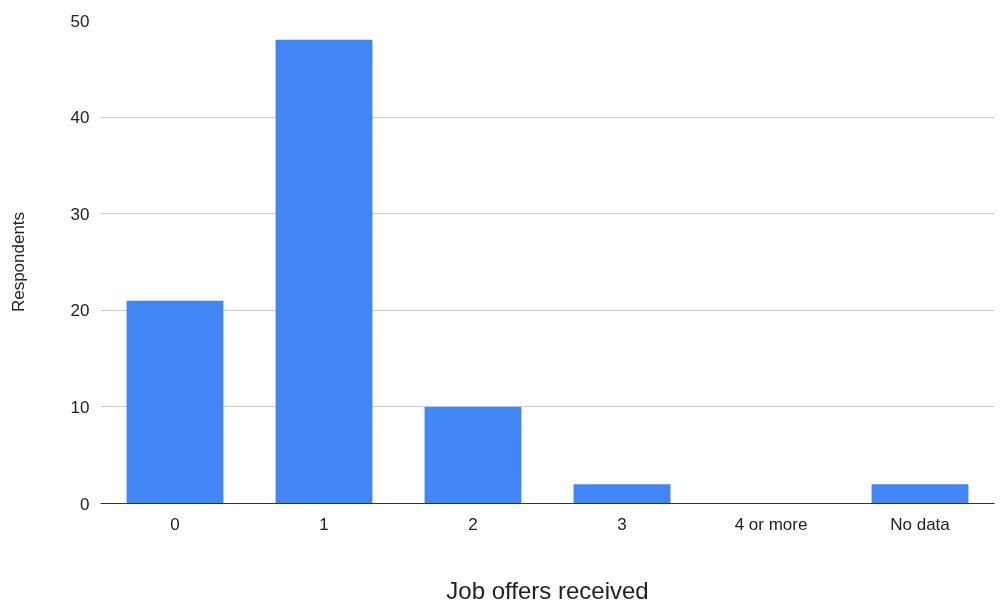 The width and height of the screenshot is (1004, 606). I want to click on y-axis-title: Respondents, so click(18, 262).